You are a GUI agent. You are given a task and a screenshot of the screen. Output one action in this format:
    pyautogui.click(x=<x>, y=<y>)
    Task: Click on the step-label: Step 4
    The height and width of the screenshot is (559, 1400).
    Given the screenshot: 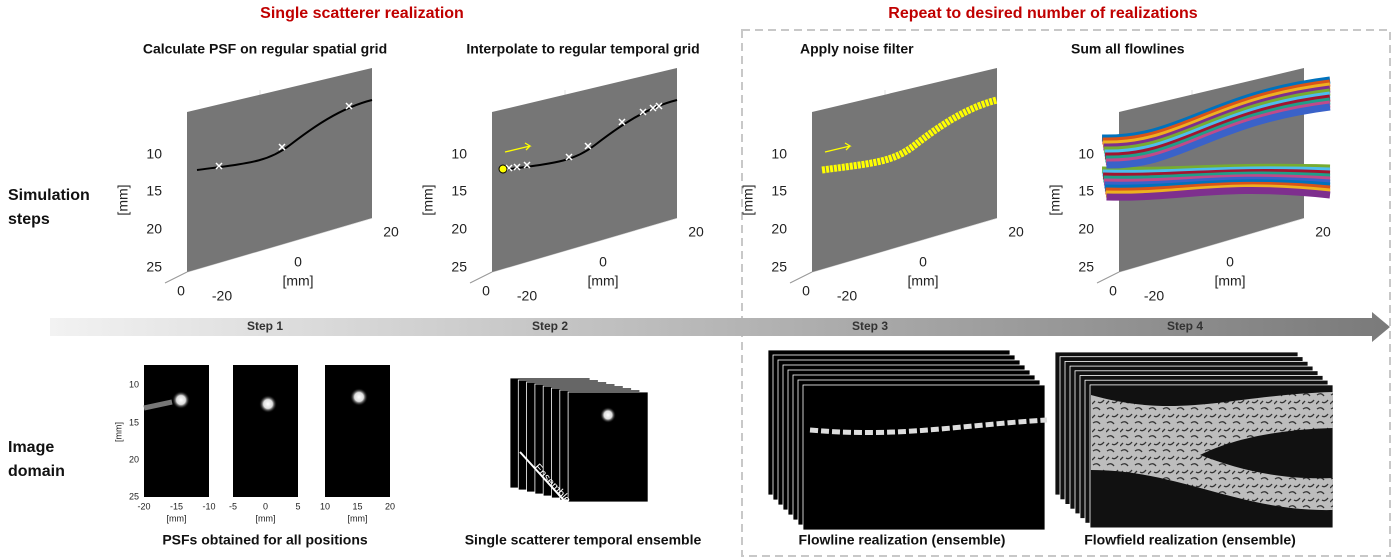 What is the action you would take?
    pyautogui.click(x=1185, y=326)
    